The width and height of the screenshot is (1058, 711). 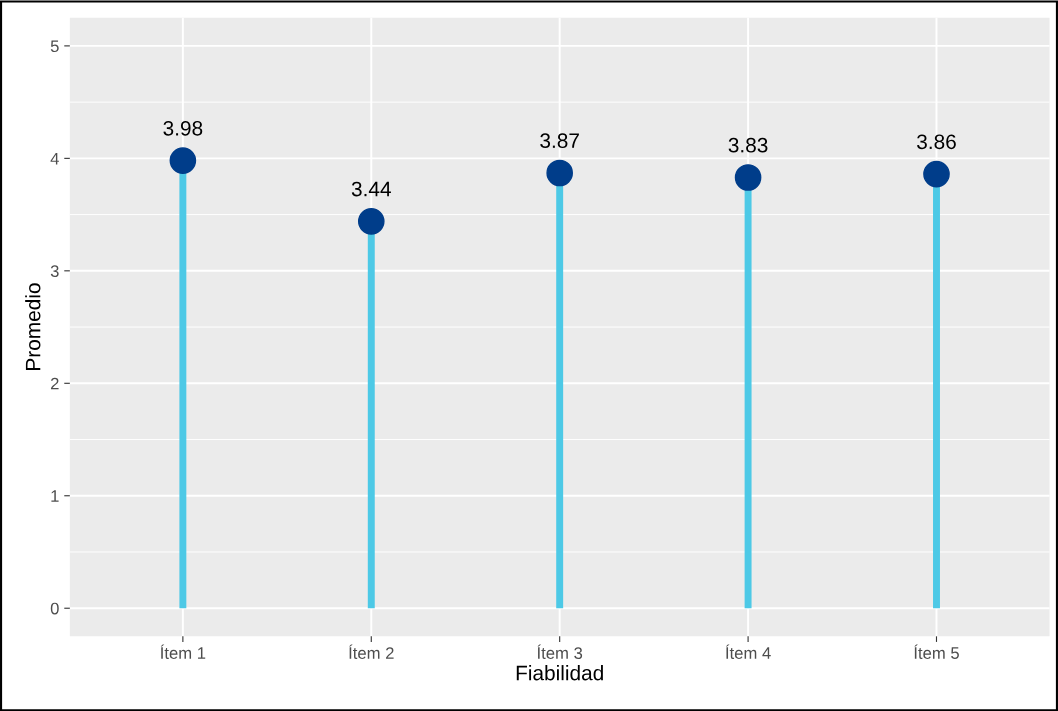 What do you see at coordinates (560, 651) in the screenshot?
I see `x-tick-label: Ítem 3` at bounding box center [560, 651].